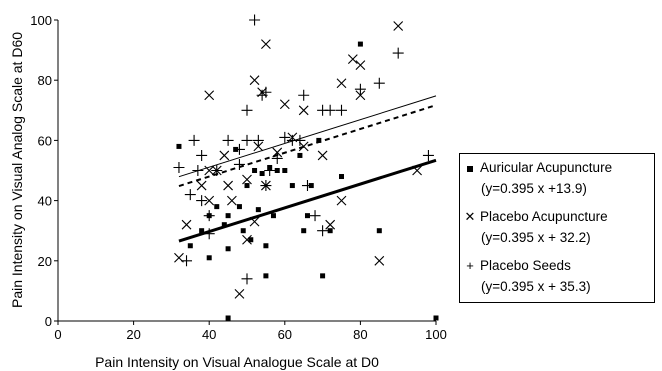  I want to click on y-tick-label: 80, so click(45, 80).